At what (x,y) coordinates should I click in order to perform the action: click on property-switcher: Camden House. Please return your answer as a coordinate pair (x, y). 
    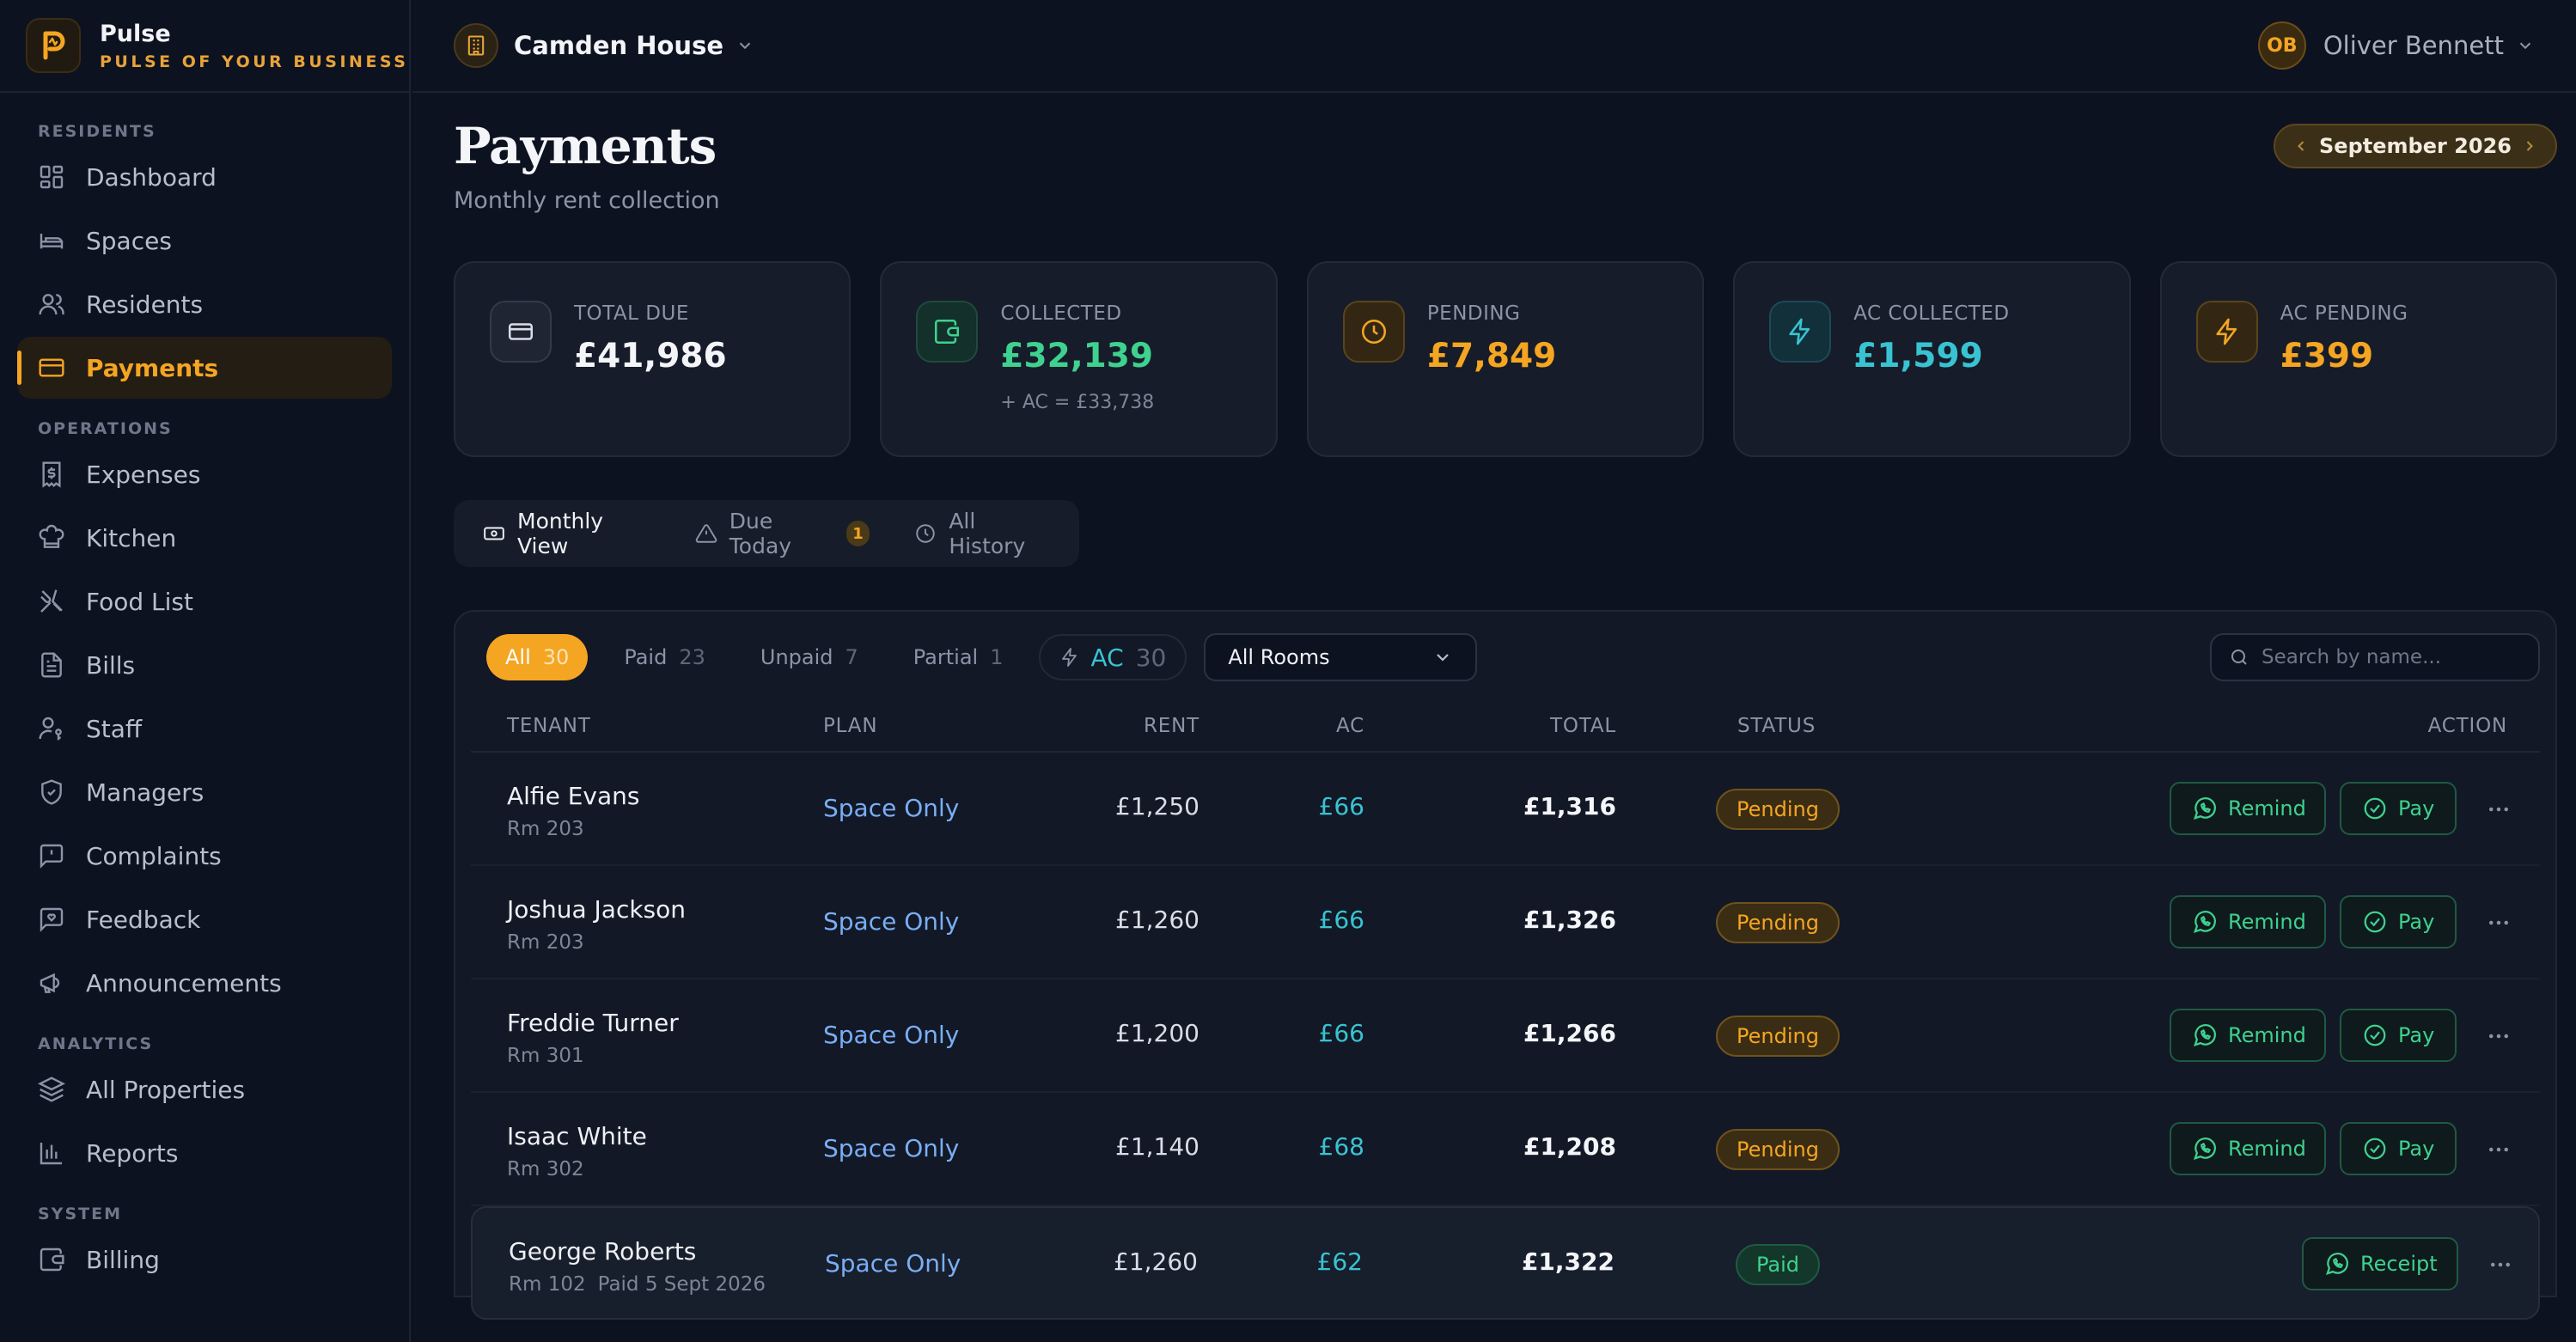
    Looking at the image, I should click on (619, 45).